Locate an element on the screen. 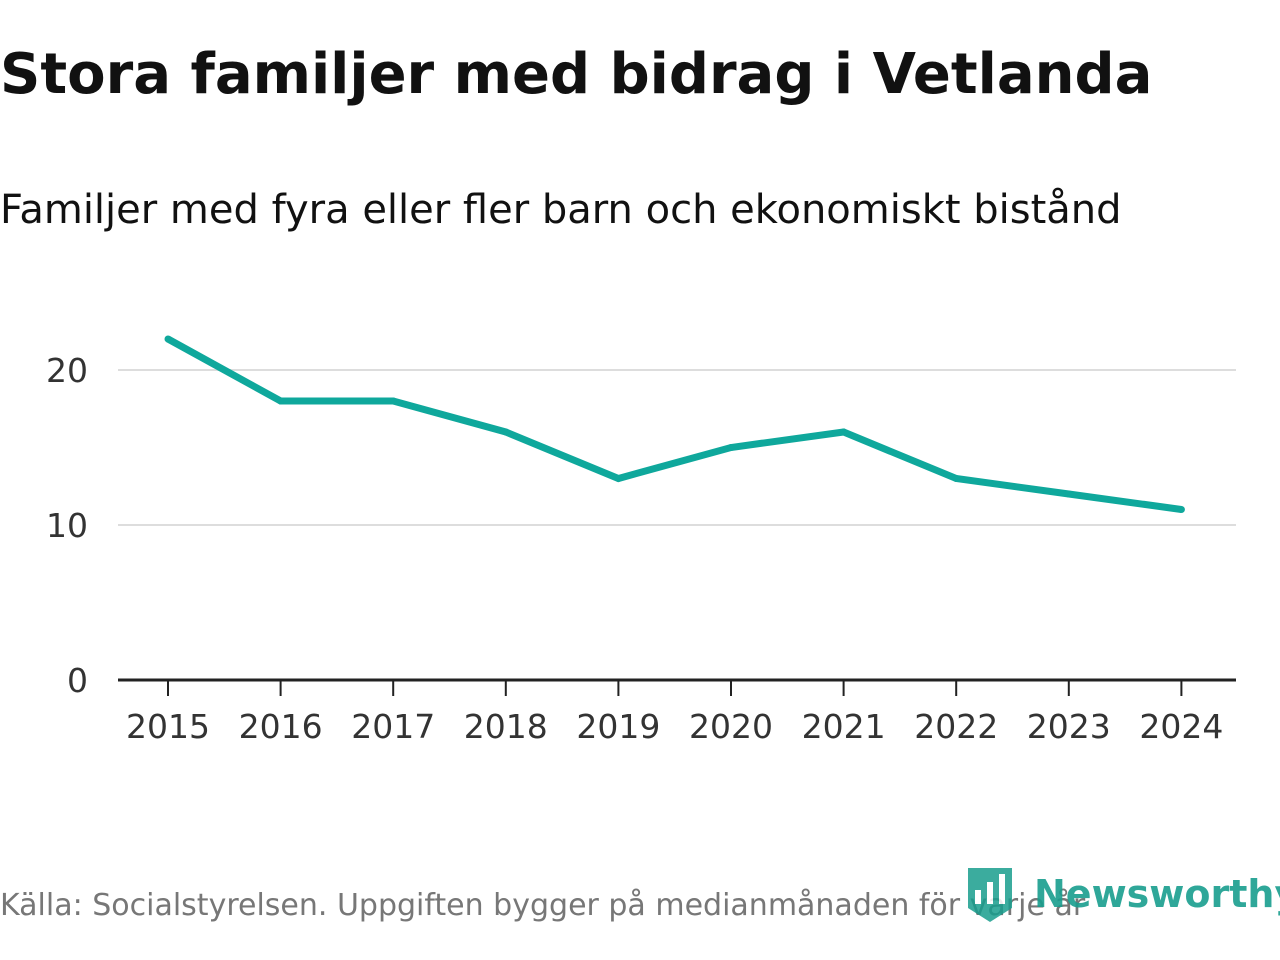 The image size is (1280, 960). grid-lines is located at coordinates (677, 447).